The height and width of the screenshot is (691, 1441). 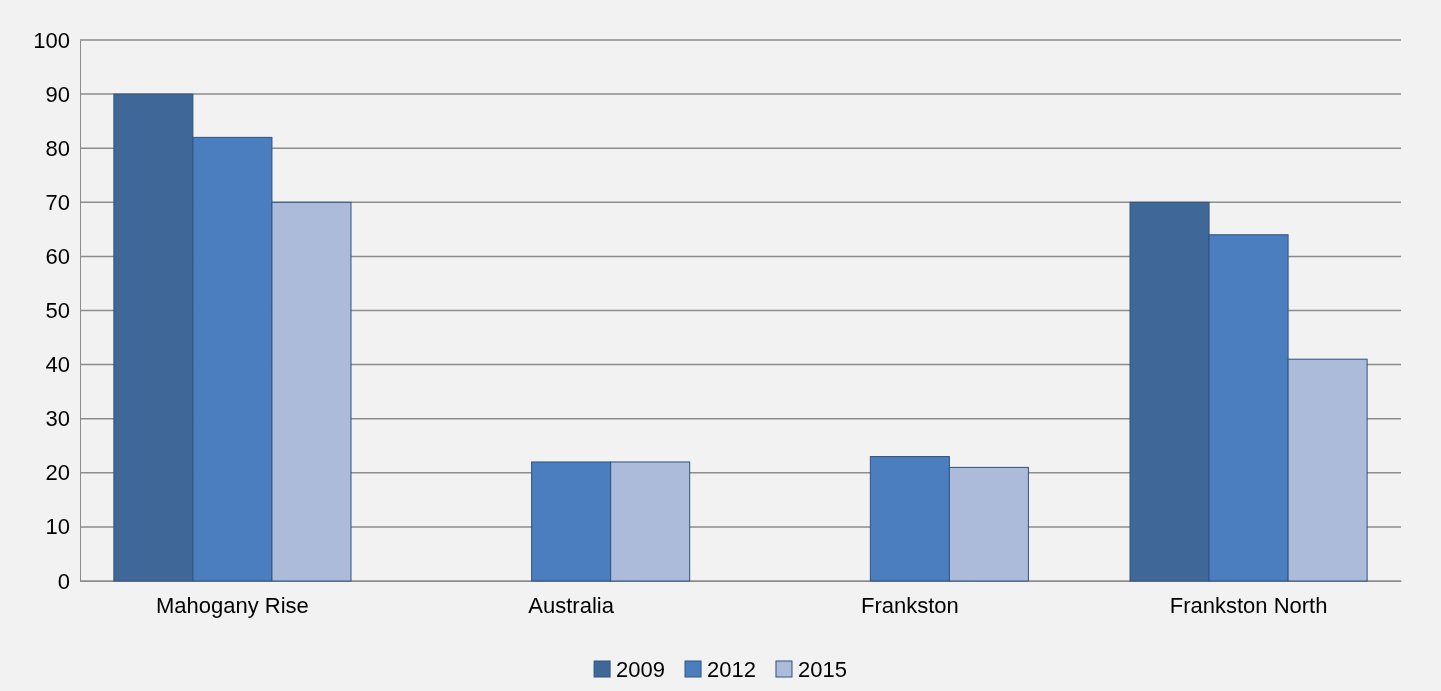 What do you see at coordinates (57, 365) in the screenshot?
I see `y-tick-label: 40` at bounding box center [57, 365].